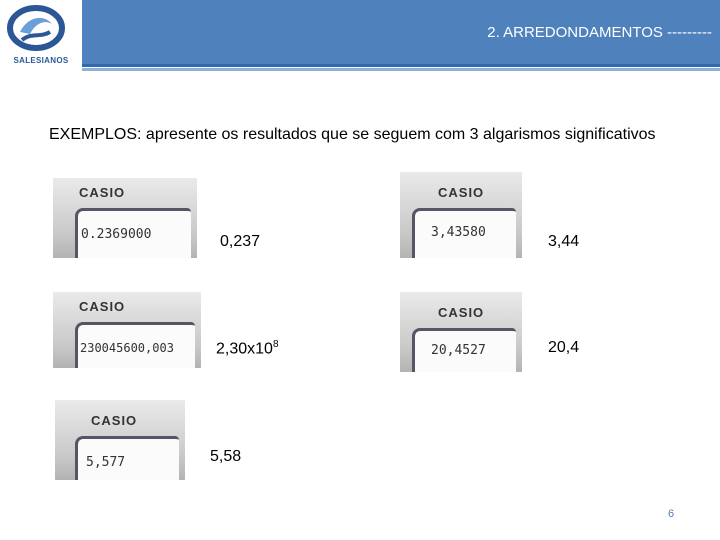 This screenshot has width=720, height=540. Describe the element at coordinates (671, 514) in the screenshot. I see `page-number: 6` at that location.